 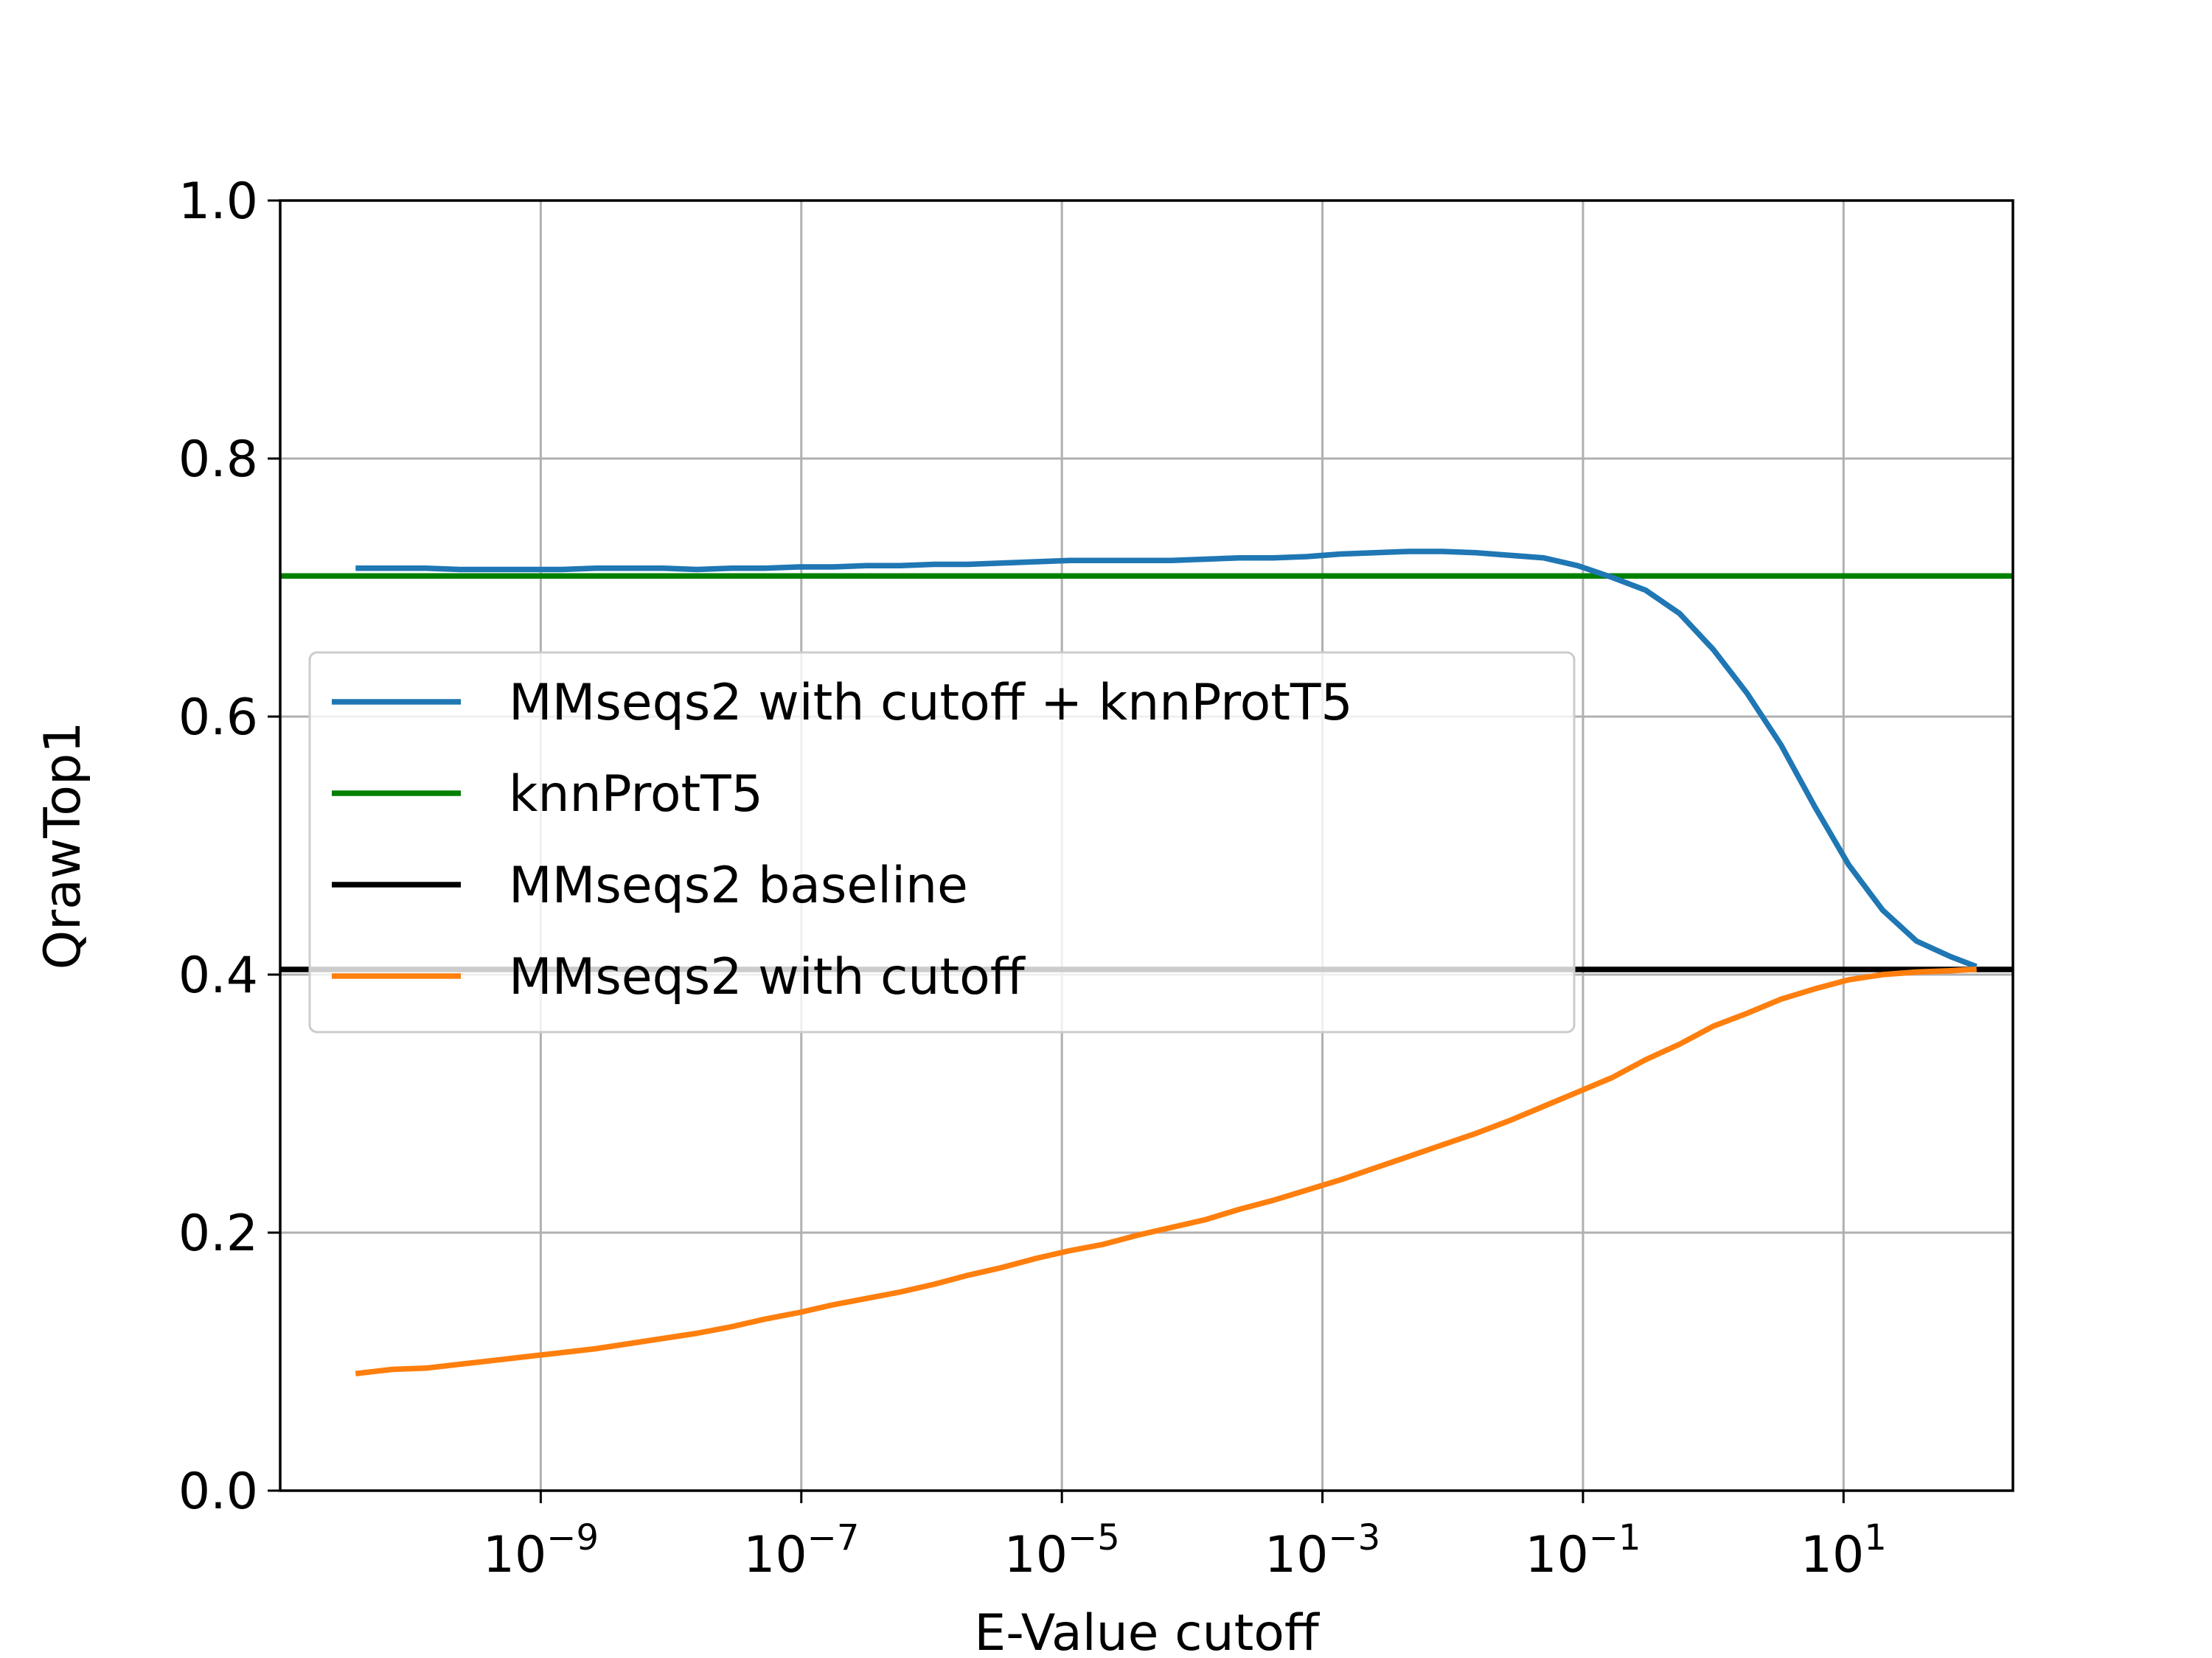 I want to click on x-tick-label: 10⁻⁵, so click(x=1062, y=1550).